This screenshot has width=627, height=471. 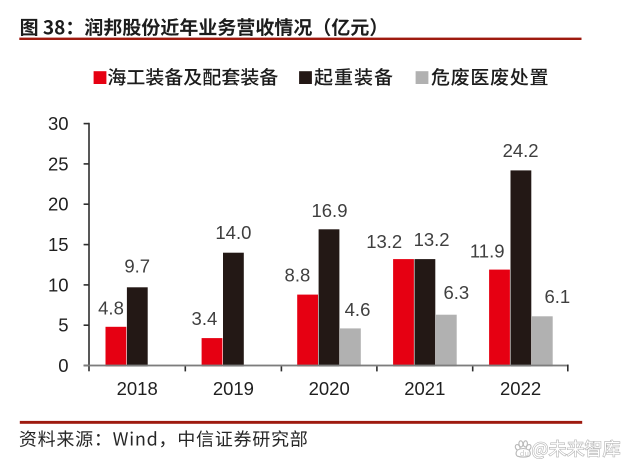 I want to click on svg-text: 8.8, so click(x=298, y=275).